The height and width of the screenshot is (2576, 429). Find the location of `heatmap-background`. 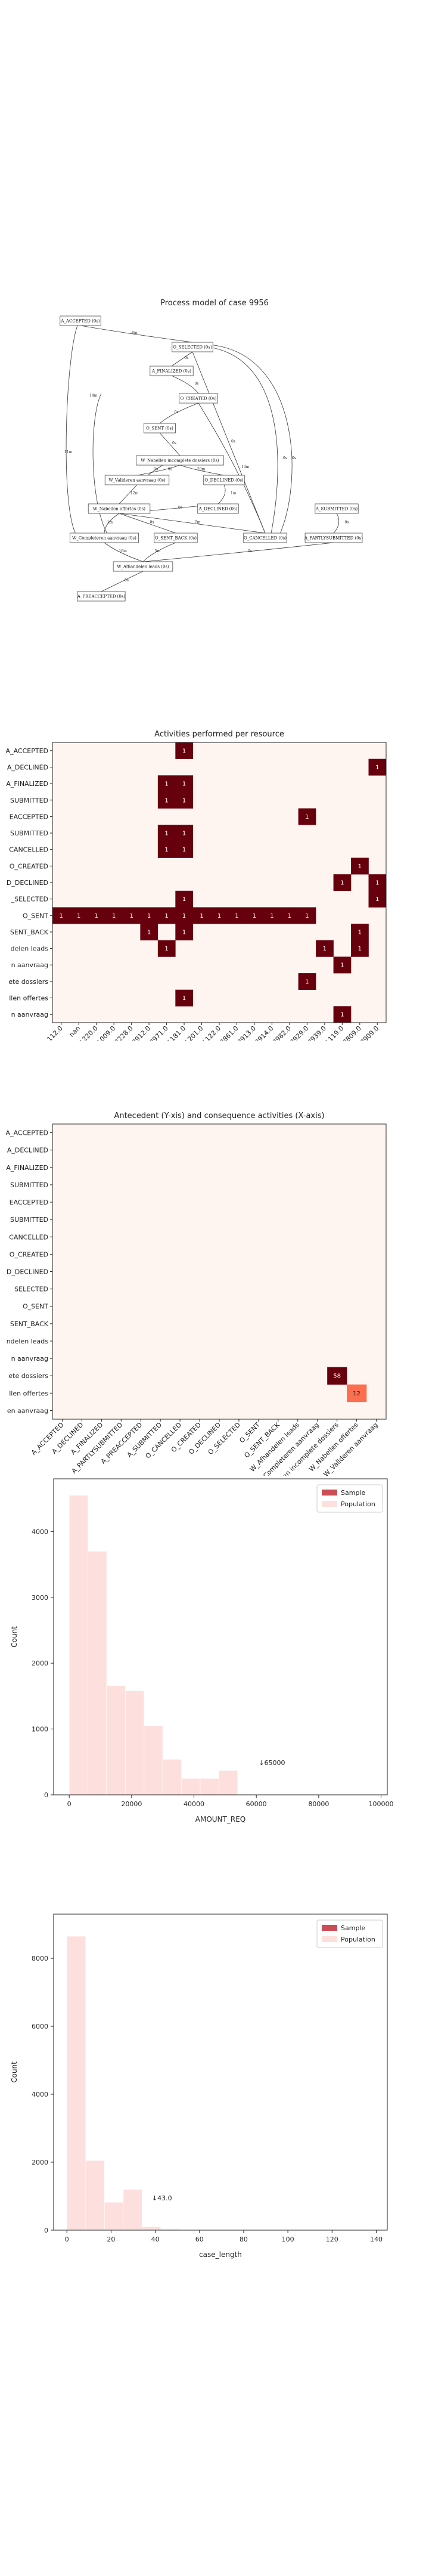

heatmap-background is located at coordinates (219, 882).